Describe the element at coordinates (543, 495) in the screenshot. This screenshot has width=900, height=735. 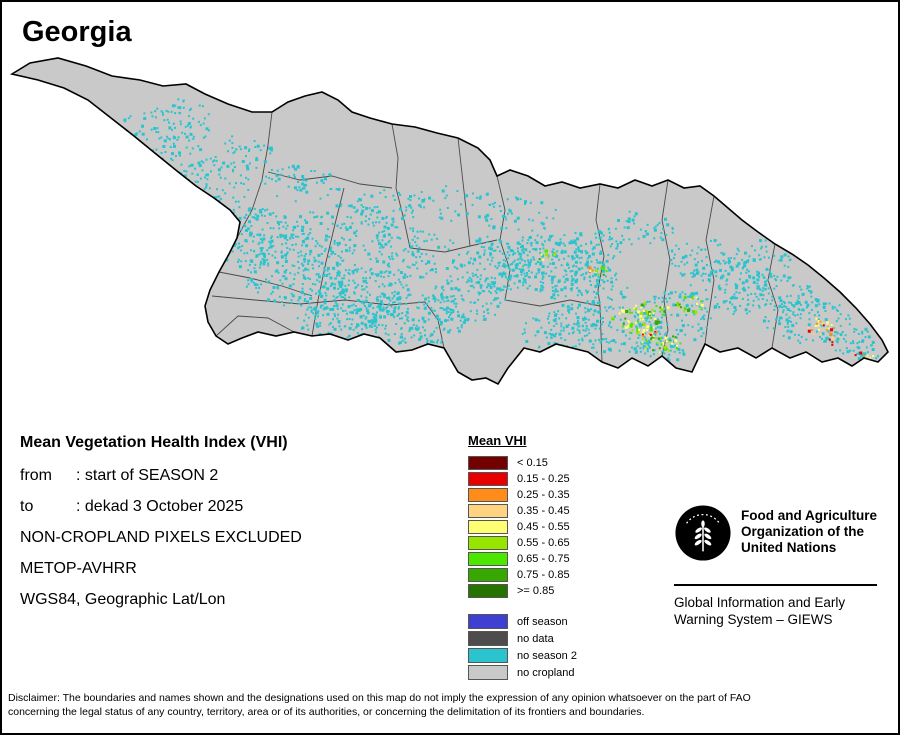
I see `legend-label: 0.25 - 0.35` at that location.